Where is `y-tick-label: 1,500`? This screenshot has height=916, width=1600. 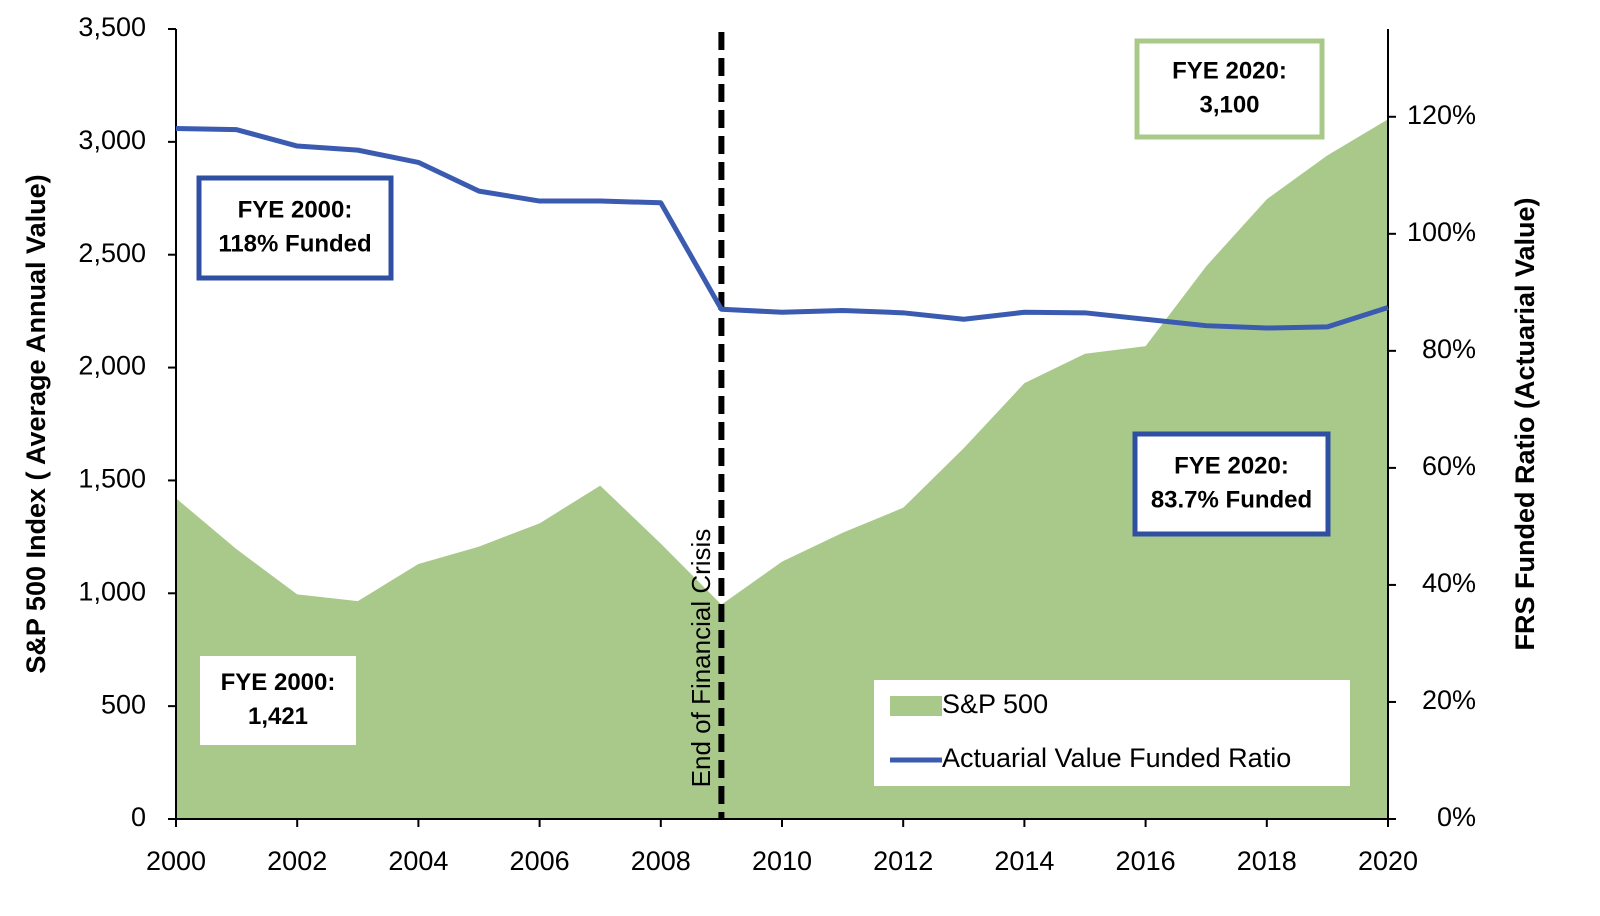
y-tick-label: 1,500 is located at coordinates (112, 479).